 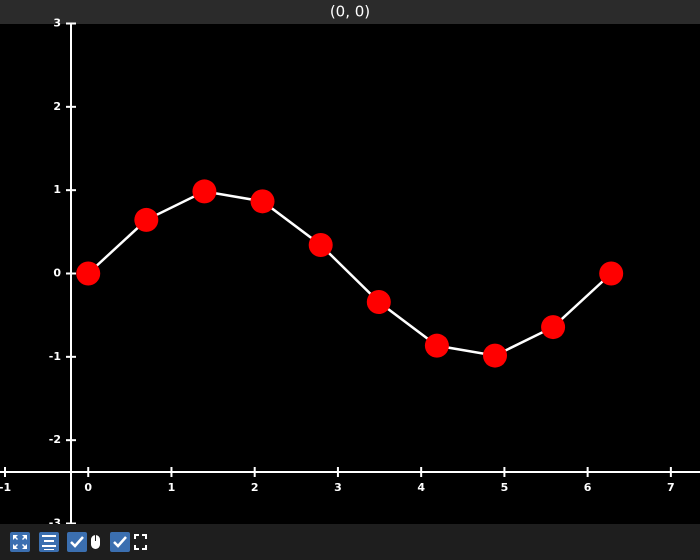 What do you see at coordinates (172, 487) in the screenshot?
I see `x-tick-label: 1` at bounding box center [172, 487].